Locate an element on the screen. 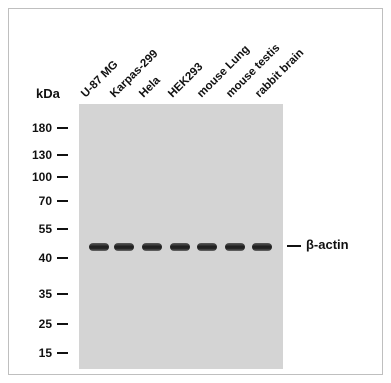  marker-180: 180 is located at coordinates (50, 128).